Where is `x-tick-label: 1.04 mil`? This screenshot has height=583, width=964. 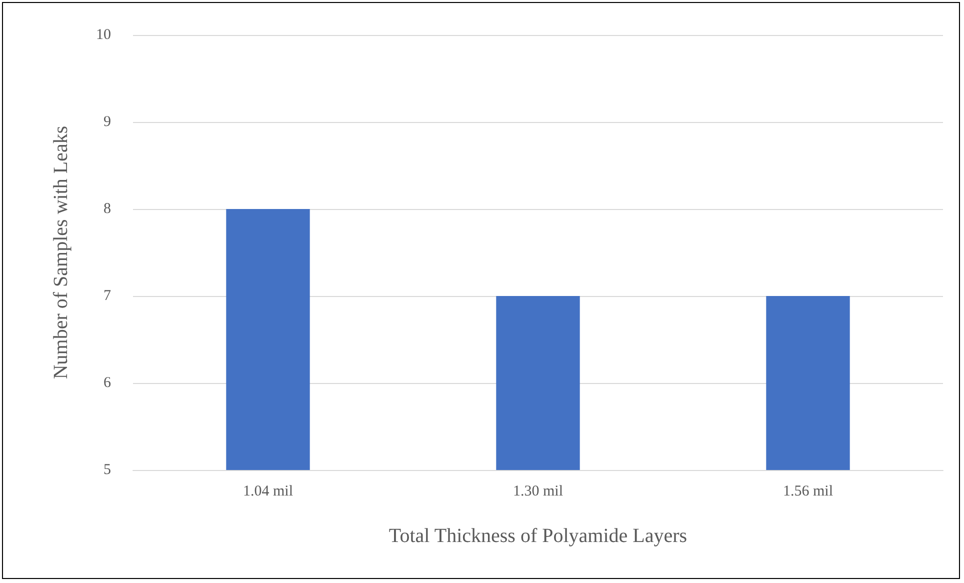 x-tick-label: 1.04 mil is located at coordinates (268, 492).